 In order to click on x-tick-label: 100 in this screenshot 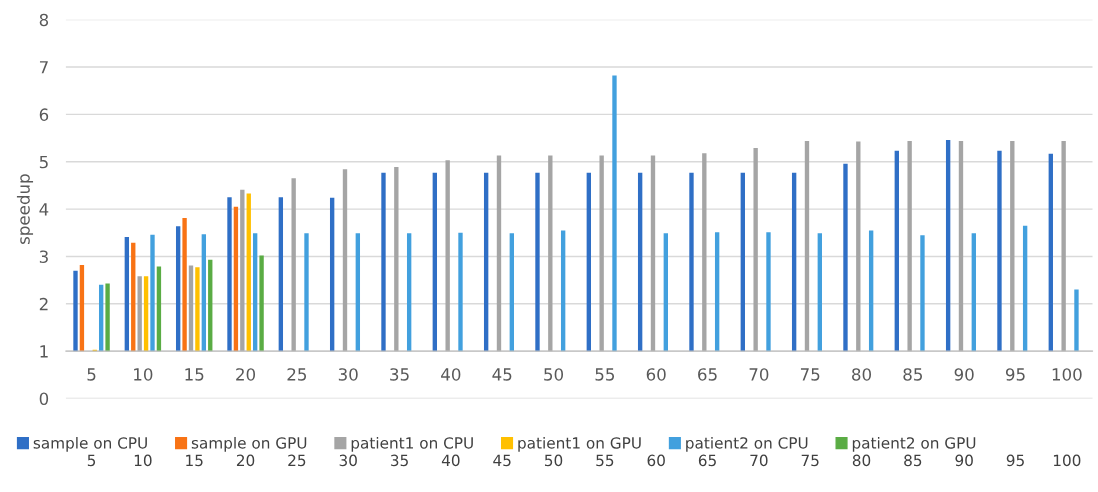, I will do `click(1067, 374)`.